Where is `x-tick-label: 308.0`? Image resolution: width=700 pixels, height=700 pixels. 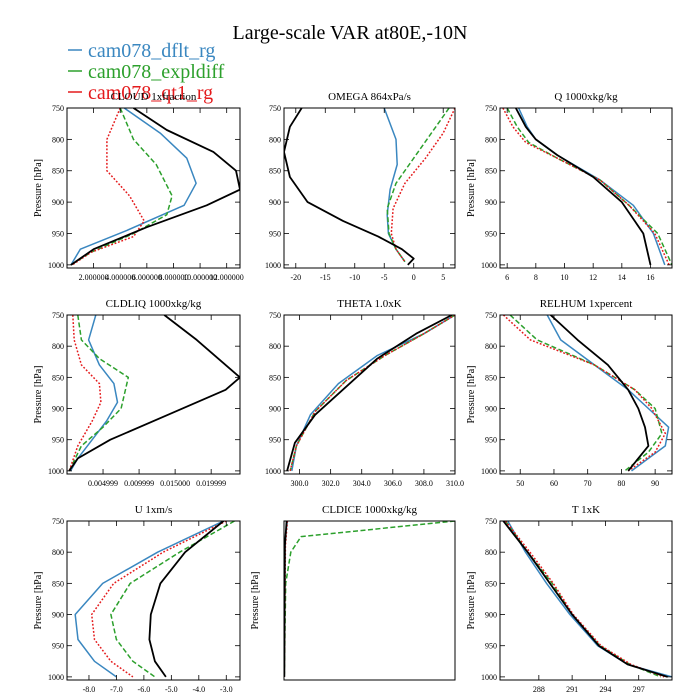 x-tick-label: 308.0 is located at coordinates (424, 483).